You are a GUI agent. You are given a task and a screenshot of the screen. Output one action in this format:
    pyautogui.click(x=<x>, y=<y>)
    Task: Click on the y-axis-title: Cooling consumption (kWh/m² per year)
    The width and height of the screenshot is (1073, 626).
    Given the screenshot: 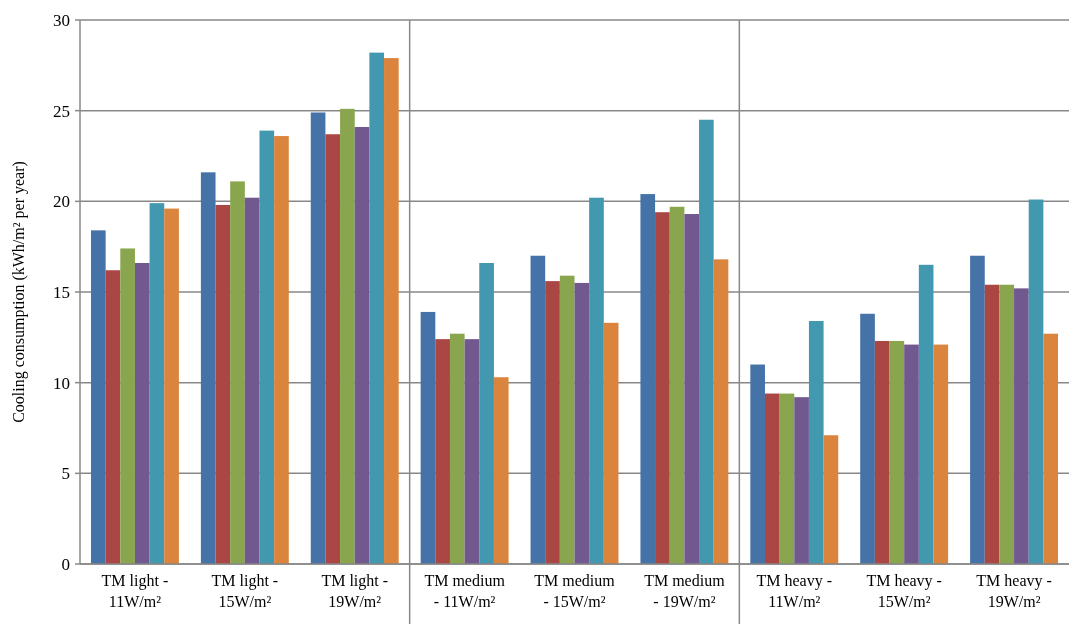 What is the action you would take?
    pyautogui.click(x=19, y=292)
    